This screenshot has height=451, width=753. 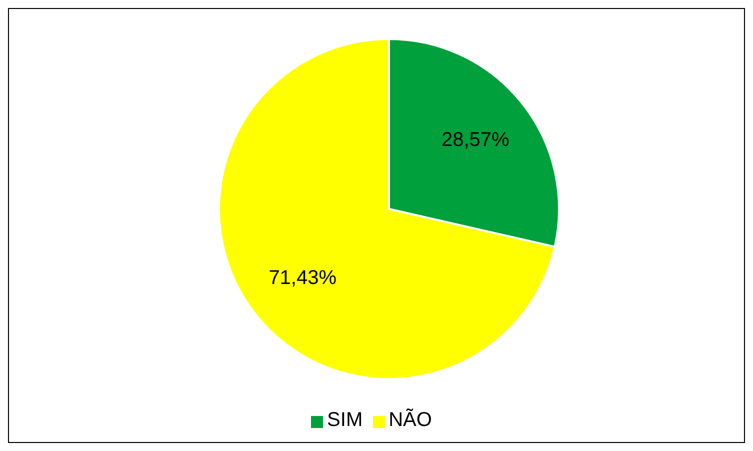 I want to click on legend-label: NÃO, so click(x=410, y=420).